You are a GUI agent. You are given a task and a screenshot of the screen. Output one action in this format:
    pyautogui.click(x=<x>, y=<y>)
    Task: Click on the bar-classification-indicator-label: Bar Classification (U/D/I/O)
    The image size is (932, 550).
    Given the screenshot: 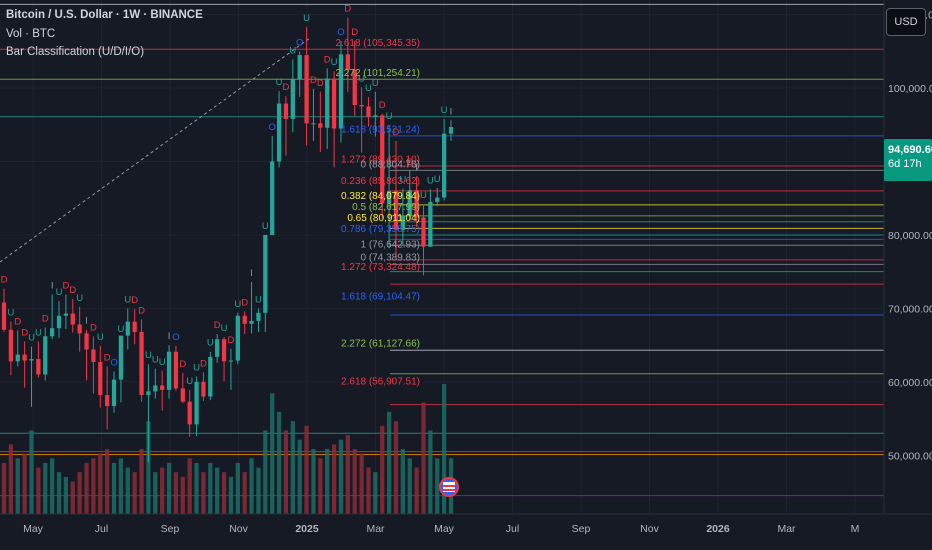 What is the action you would take?
    pyautogui.click(x=75, y=52)
    